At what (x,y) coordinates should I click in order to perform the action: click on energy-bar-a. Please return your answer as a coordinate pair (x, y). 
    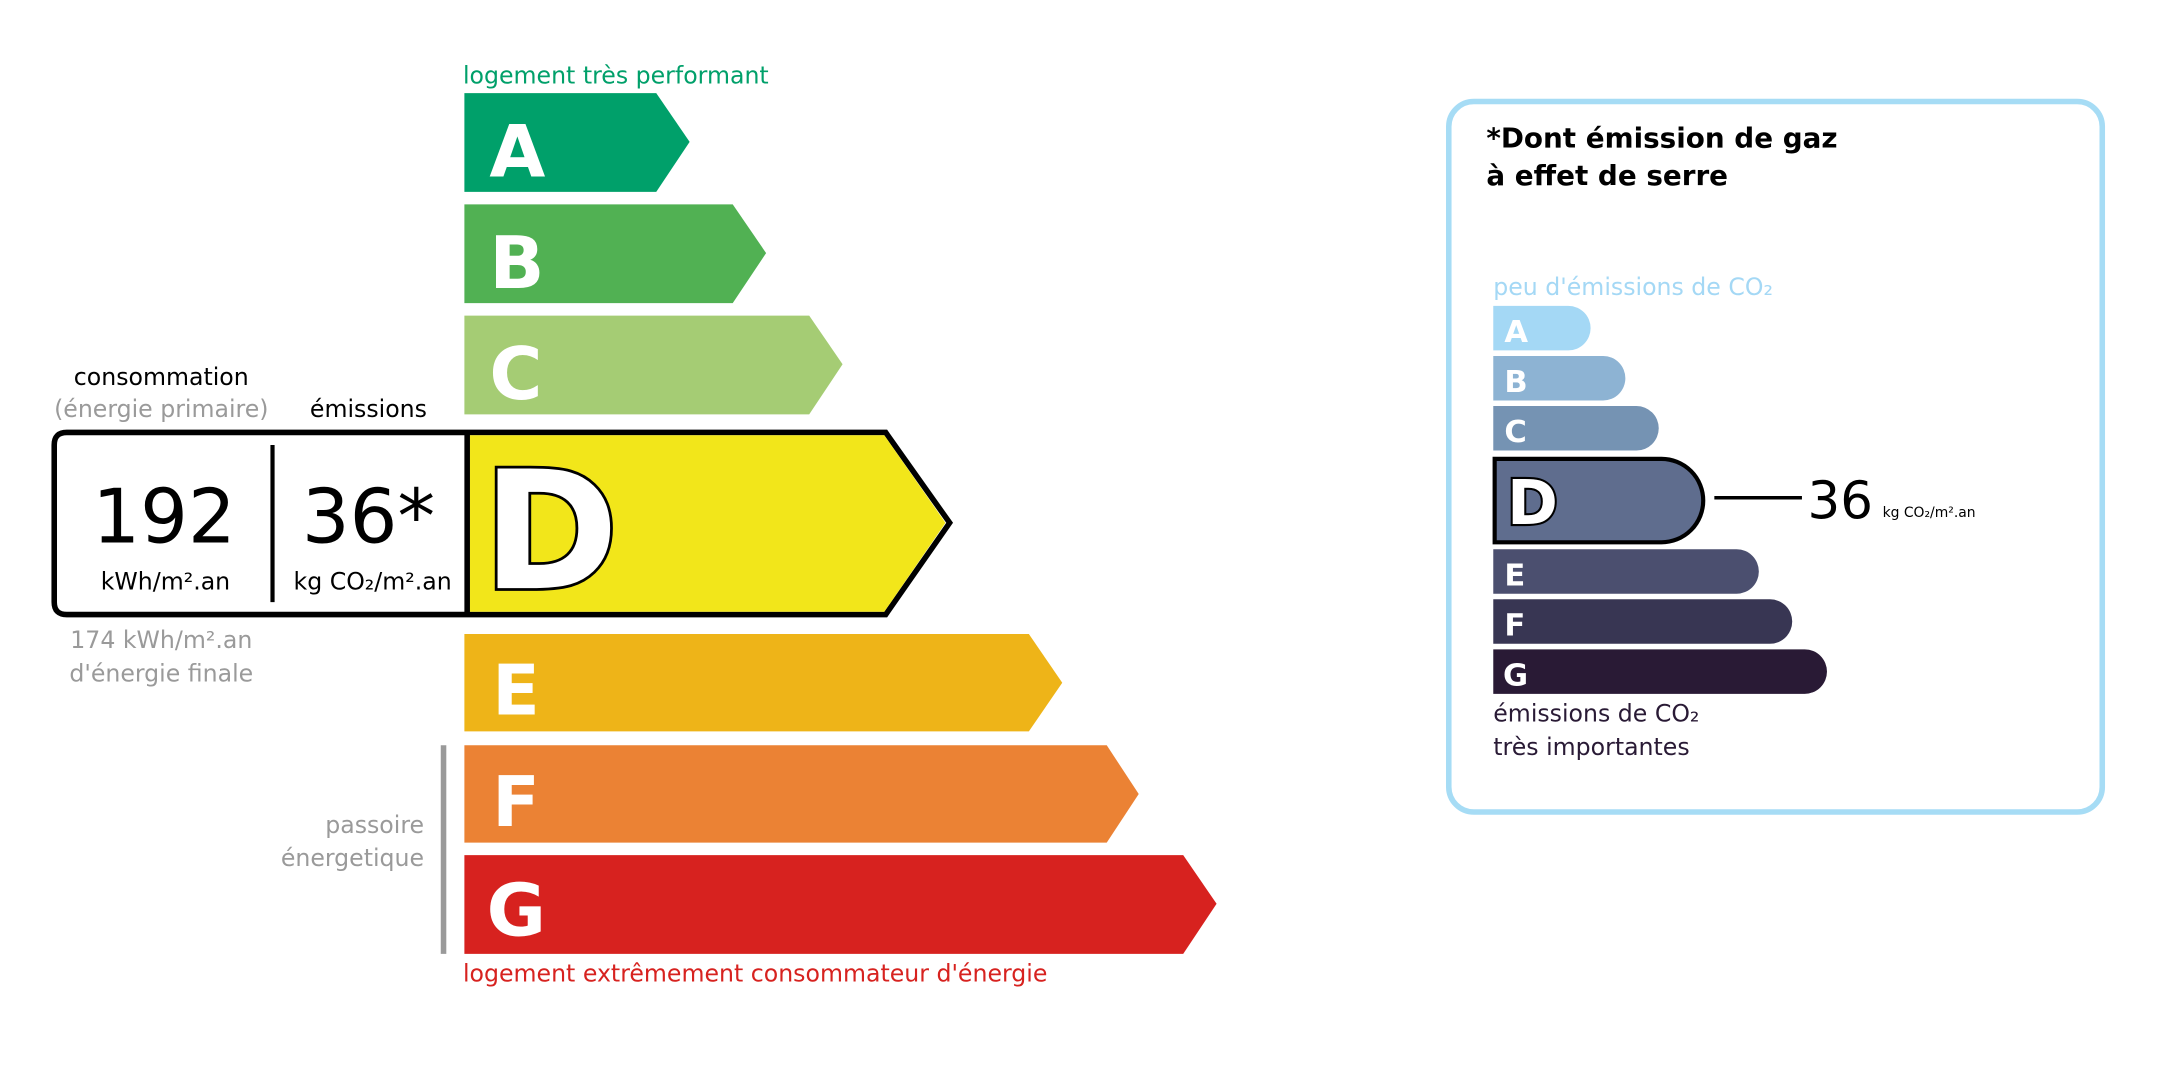
    Looking at the image, I should click on (577, 142).